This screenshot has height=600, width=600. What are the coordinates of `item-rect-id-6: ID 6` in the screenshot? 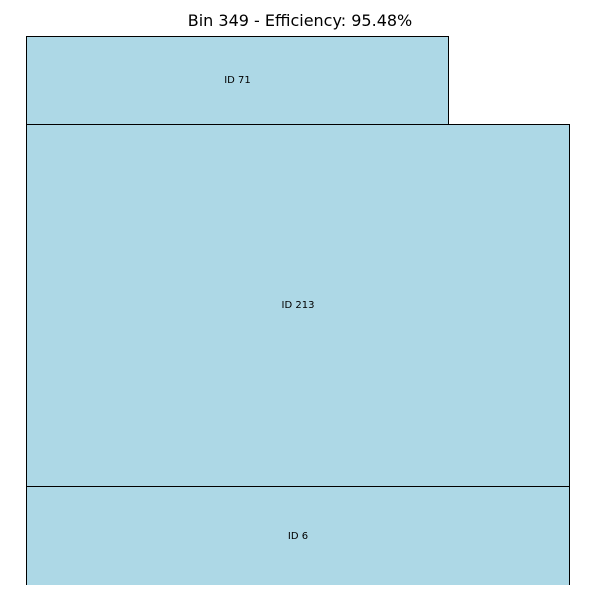 It's located at (298, 535).